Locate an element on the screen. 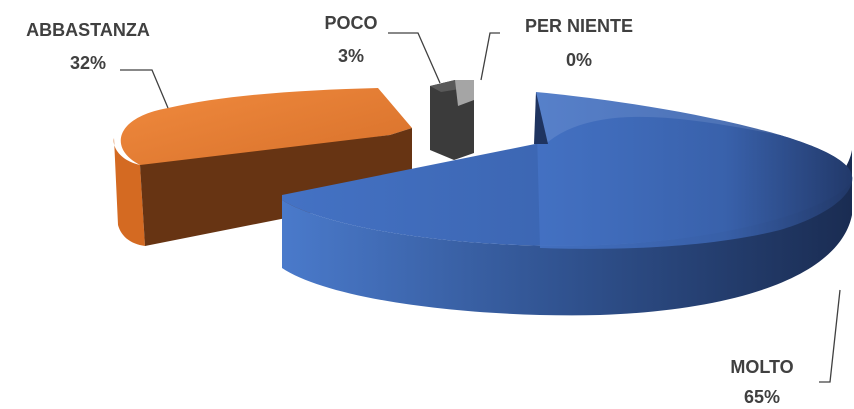 This screenshot has width=854, height=409. slice-abbastanza is located at coordinates (263, 167).